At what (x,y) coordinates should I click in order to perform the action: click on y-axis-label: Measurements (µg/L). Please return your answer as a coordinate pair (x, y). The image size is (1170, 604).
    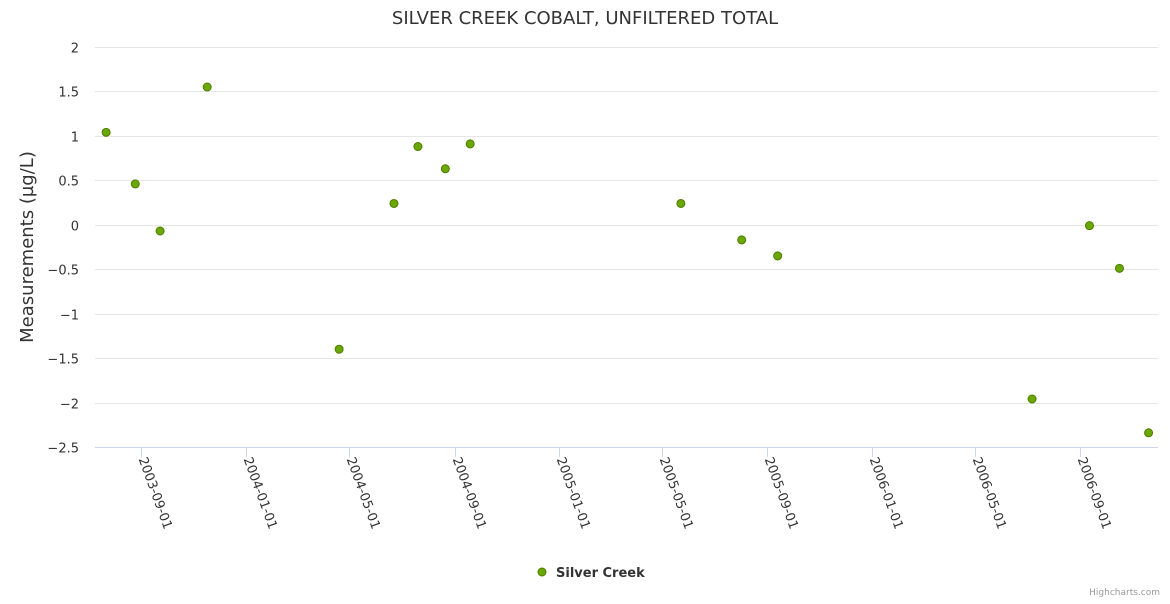
    Looking at the image, I should click on (27, 247).